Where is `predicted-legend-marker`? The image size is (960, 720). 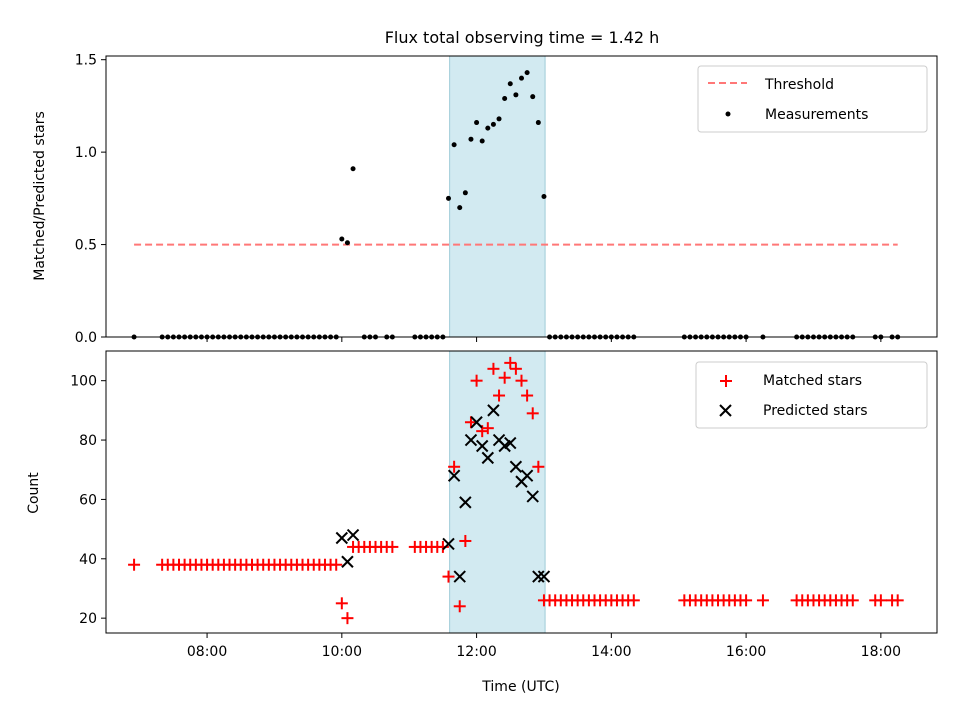
predicted-legend-marker is located at coordinates (725, 410).